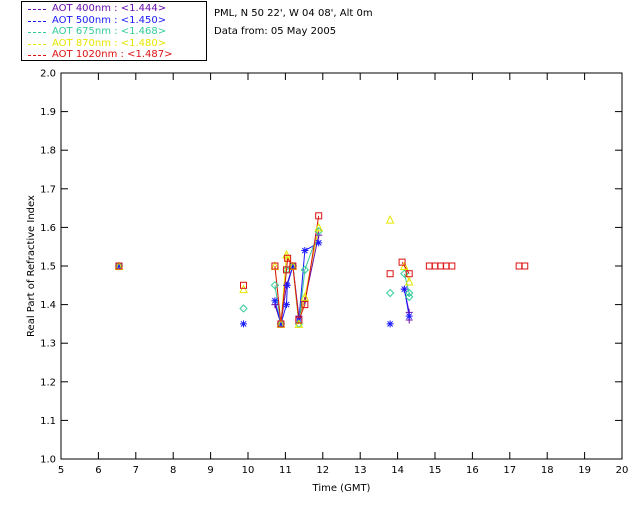  What do you see at coordinates (48, 112) in the screenshot?
I see `y-tick-label: 1.9` at bounding box center [48, 112].